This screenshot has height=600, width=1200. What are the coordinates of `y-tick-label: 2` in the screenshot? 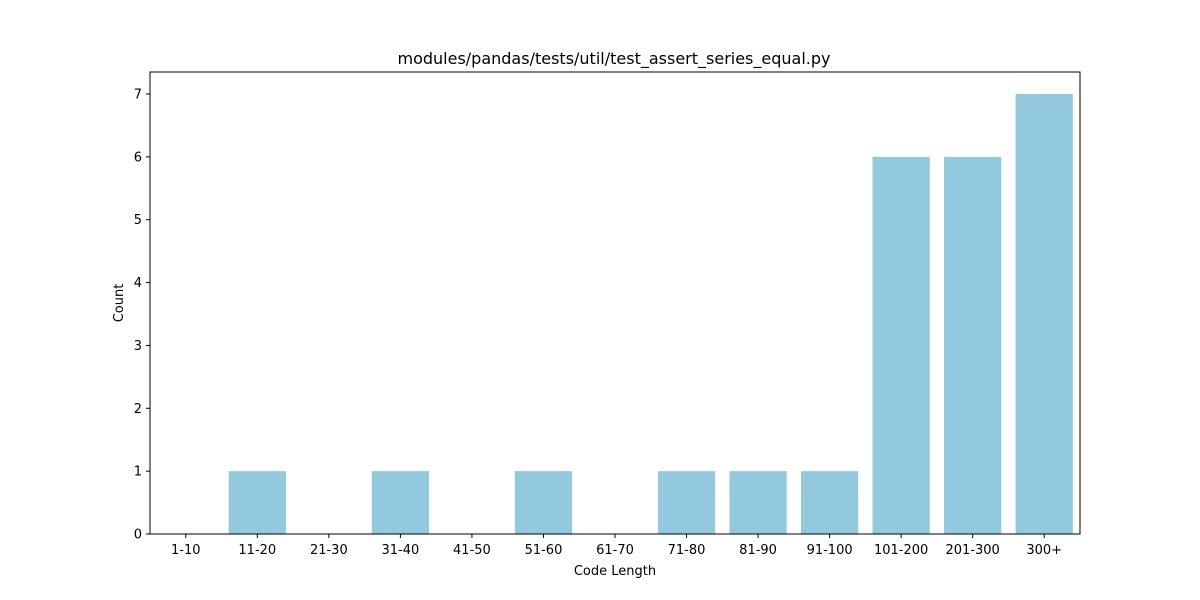 It's located at (138, 409).